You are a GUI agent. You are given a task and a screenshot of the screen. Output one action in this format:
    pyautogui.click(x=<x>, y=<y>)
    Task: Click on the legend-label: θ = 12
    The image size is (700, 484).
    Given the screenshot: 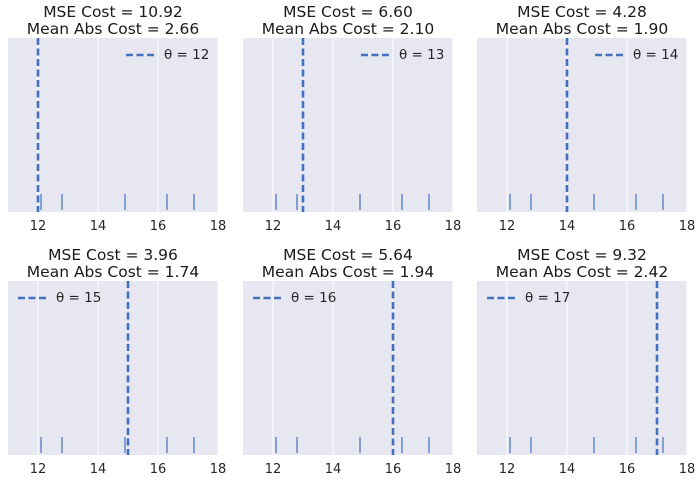 What is the action you would take?
    pyautogui.click(x=186, y=55)
    